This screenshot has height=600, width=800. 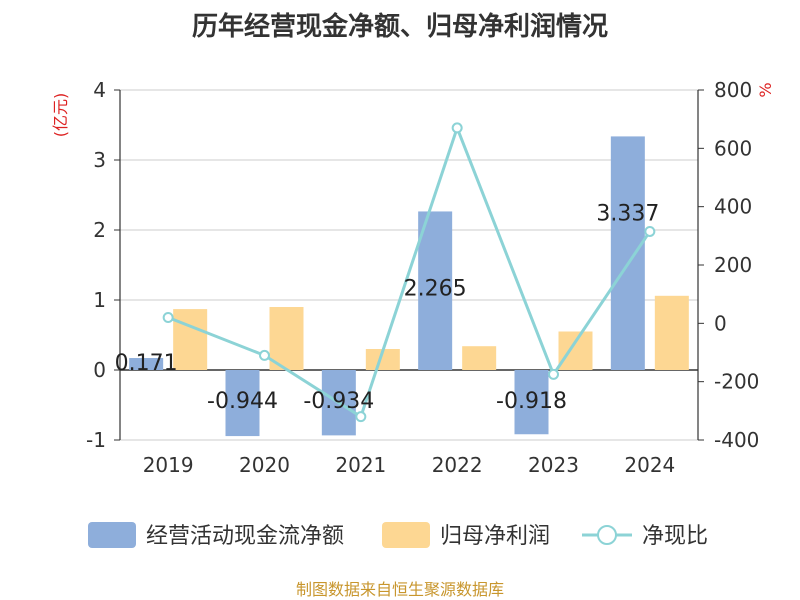 What do you see at coordinates (733, 90) in the screenshot?
I see `right-tick-label: 800` at bounding box center [733, 90].